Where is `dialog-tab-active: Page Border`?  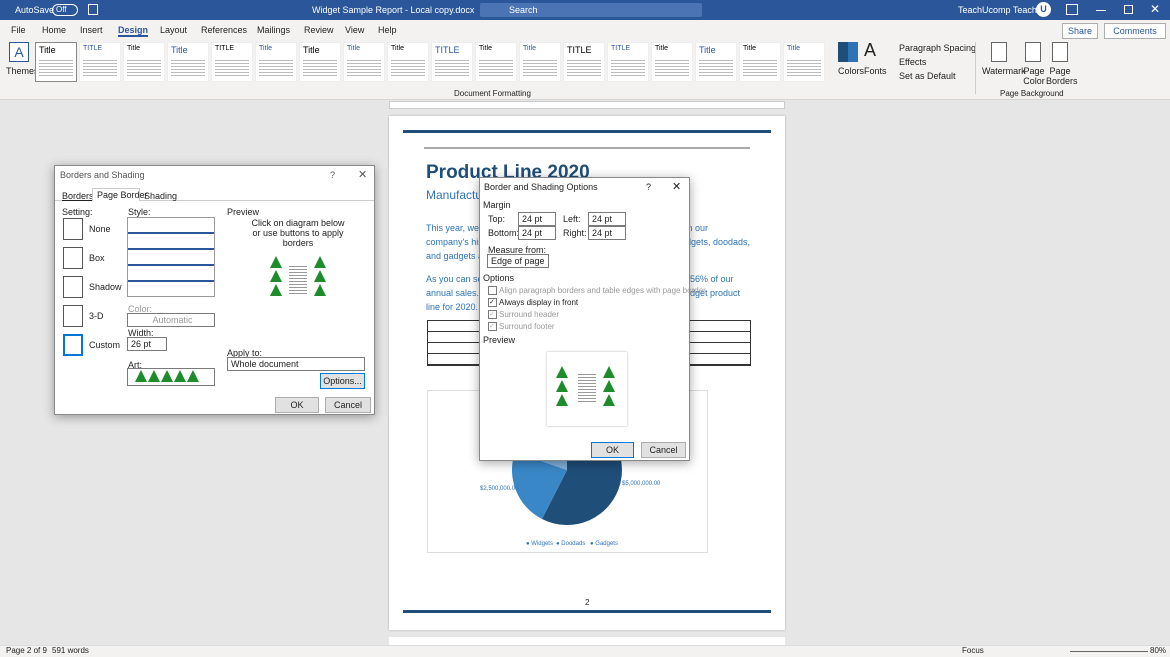 dialog-tab-active: Page Border is located at coordinates (120, 194).